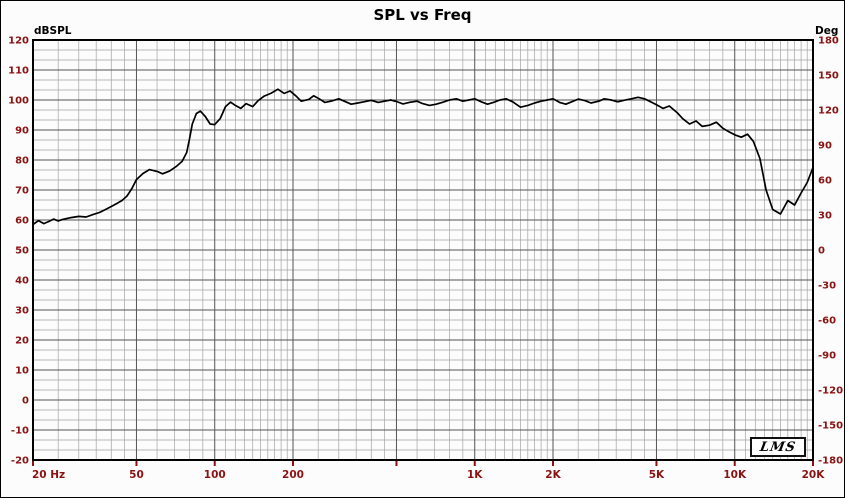  I want to click on svg-text: 150, so click(828, 76).